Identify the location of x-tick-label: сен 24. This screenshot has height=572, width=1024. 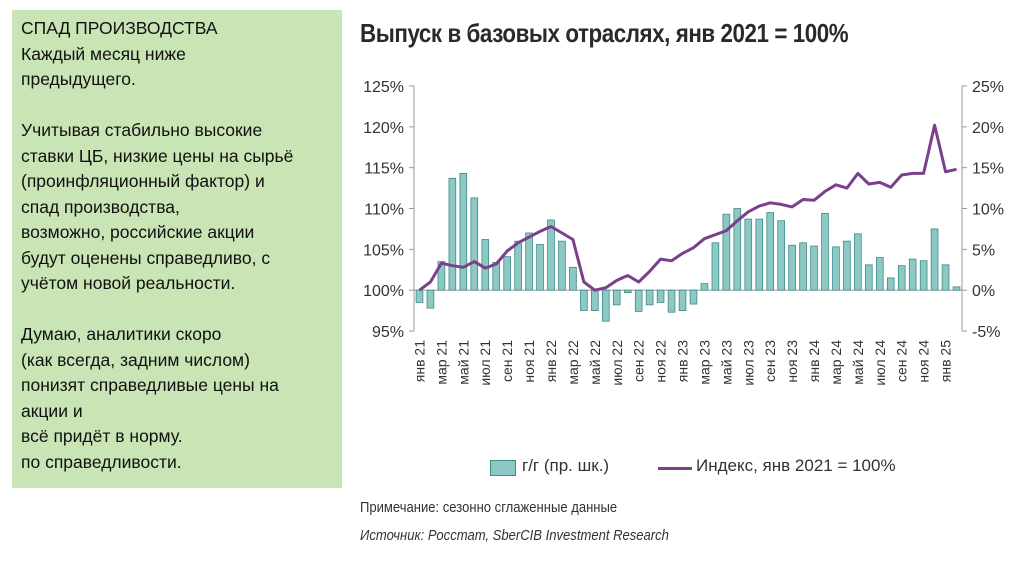
(902, 361).